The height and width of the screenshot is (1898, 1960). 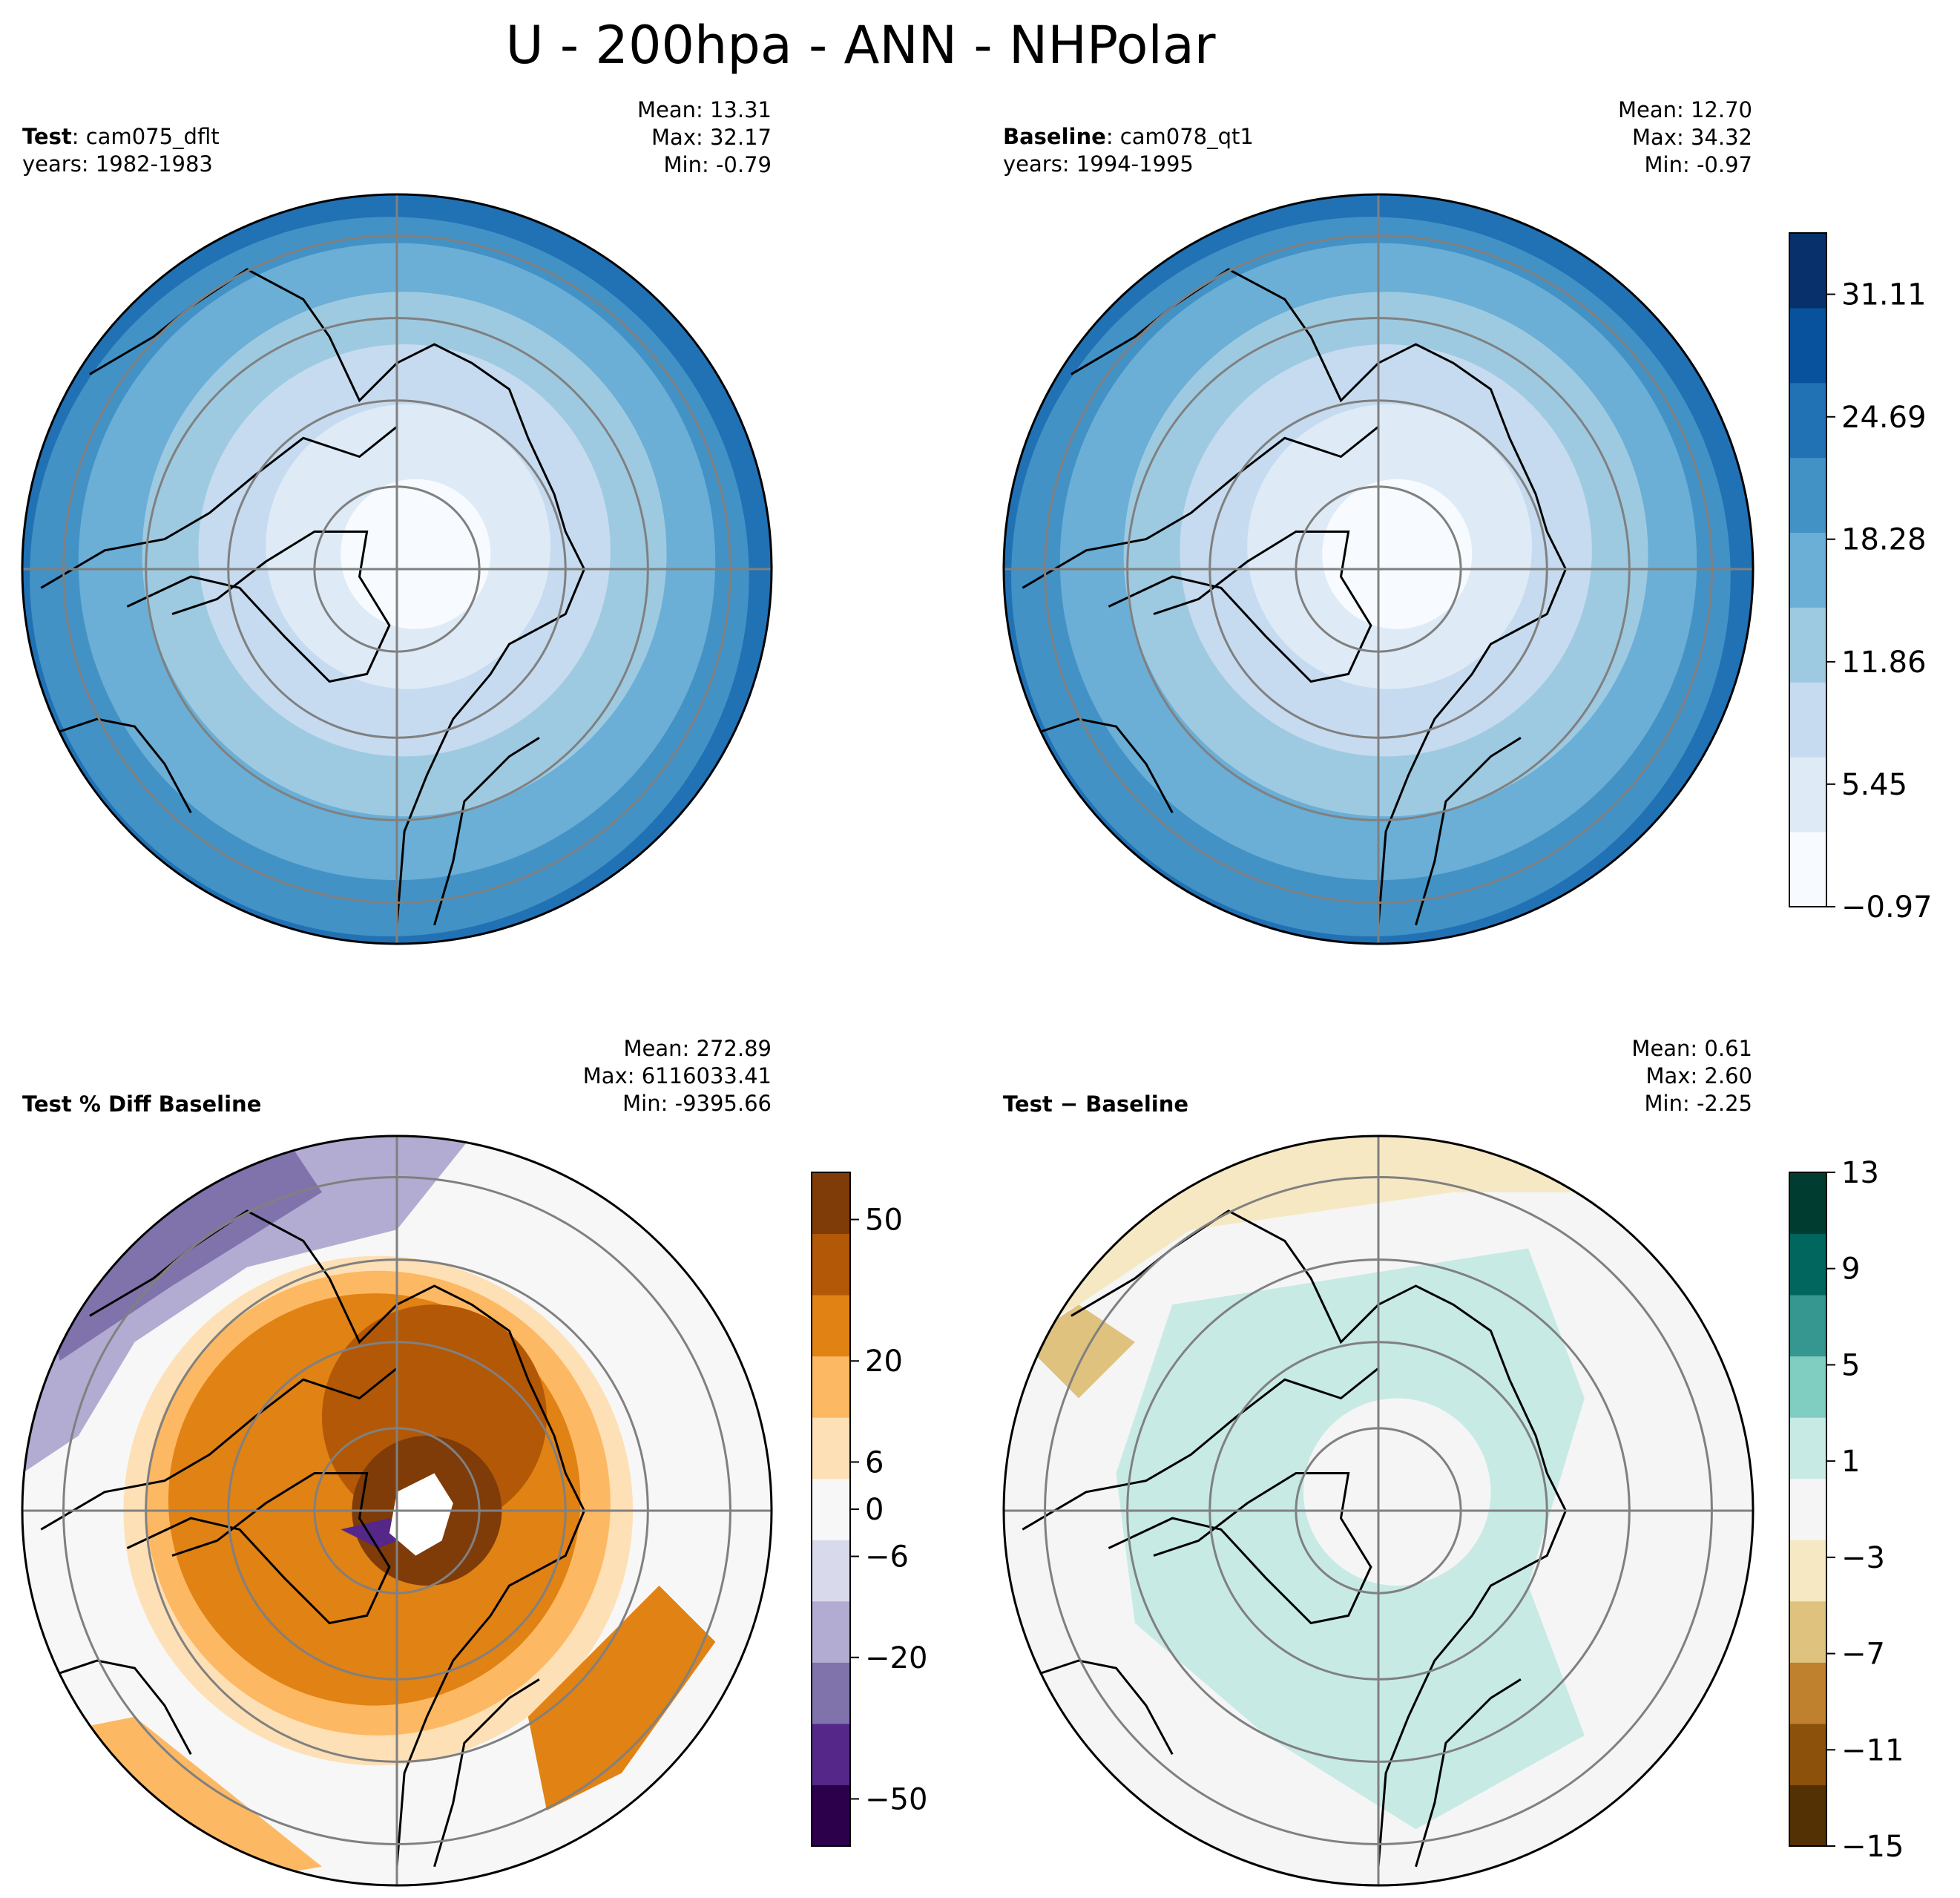 What do you see at coordinates (1874, 785) in the screenshot?
I see `shared-colorbar-tick-label-1: 5.45` at bounding box center [1874, 785].